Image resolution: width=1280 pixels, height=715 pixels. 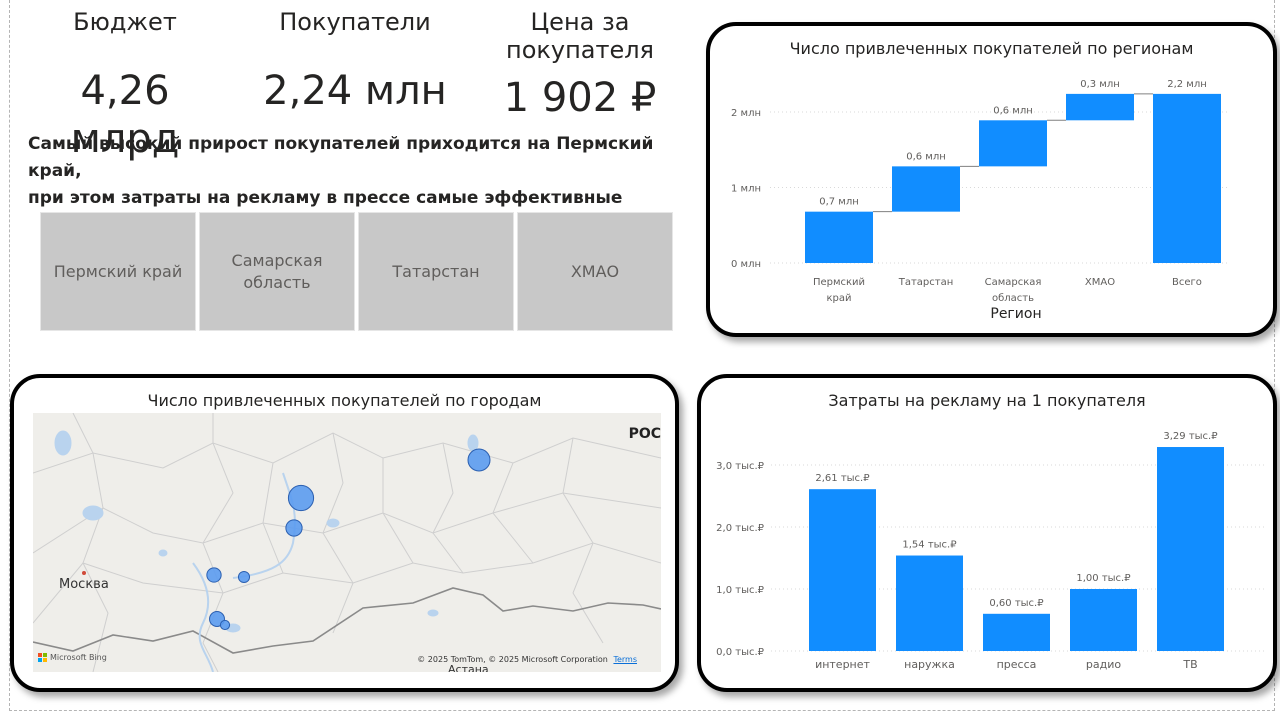 I want to click on waterfall-y-tick-label: 1 млн, so click(x=746, y=189).